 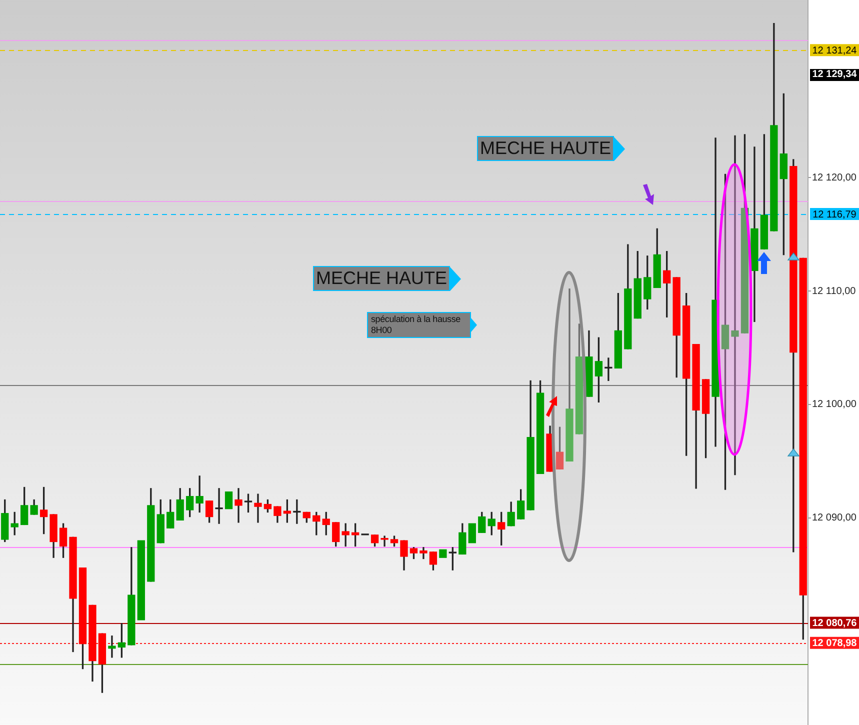 What do you see at coordinates (834, 291) in the screenshot?
I see `y-tick-label: 12 110,00` at bounding box center [834, 291].